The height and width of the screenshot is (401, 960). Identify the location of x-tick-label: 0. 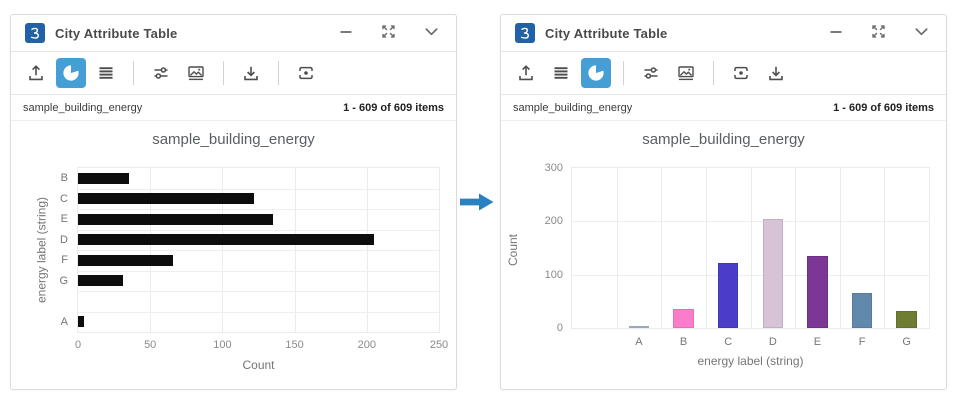
(78, 345).